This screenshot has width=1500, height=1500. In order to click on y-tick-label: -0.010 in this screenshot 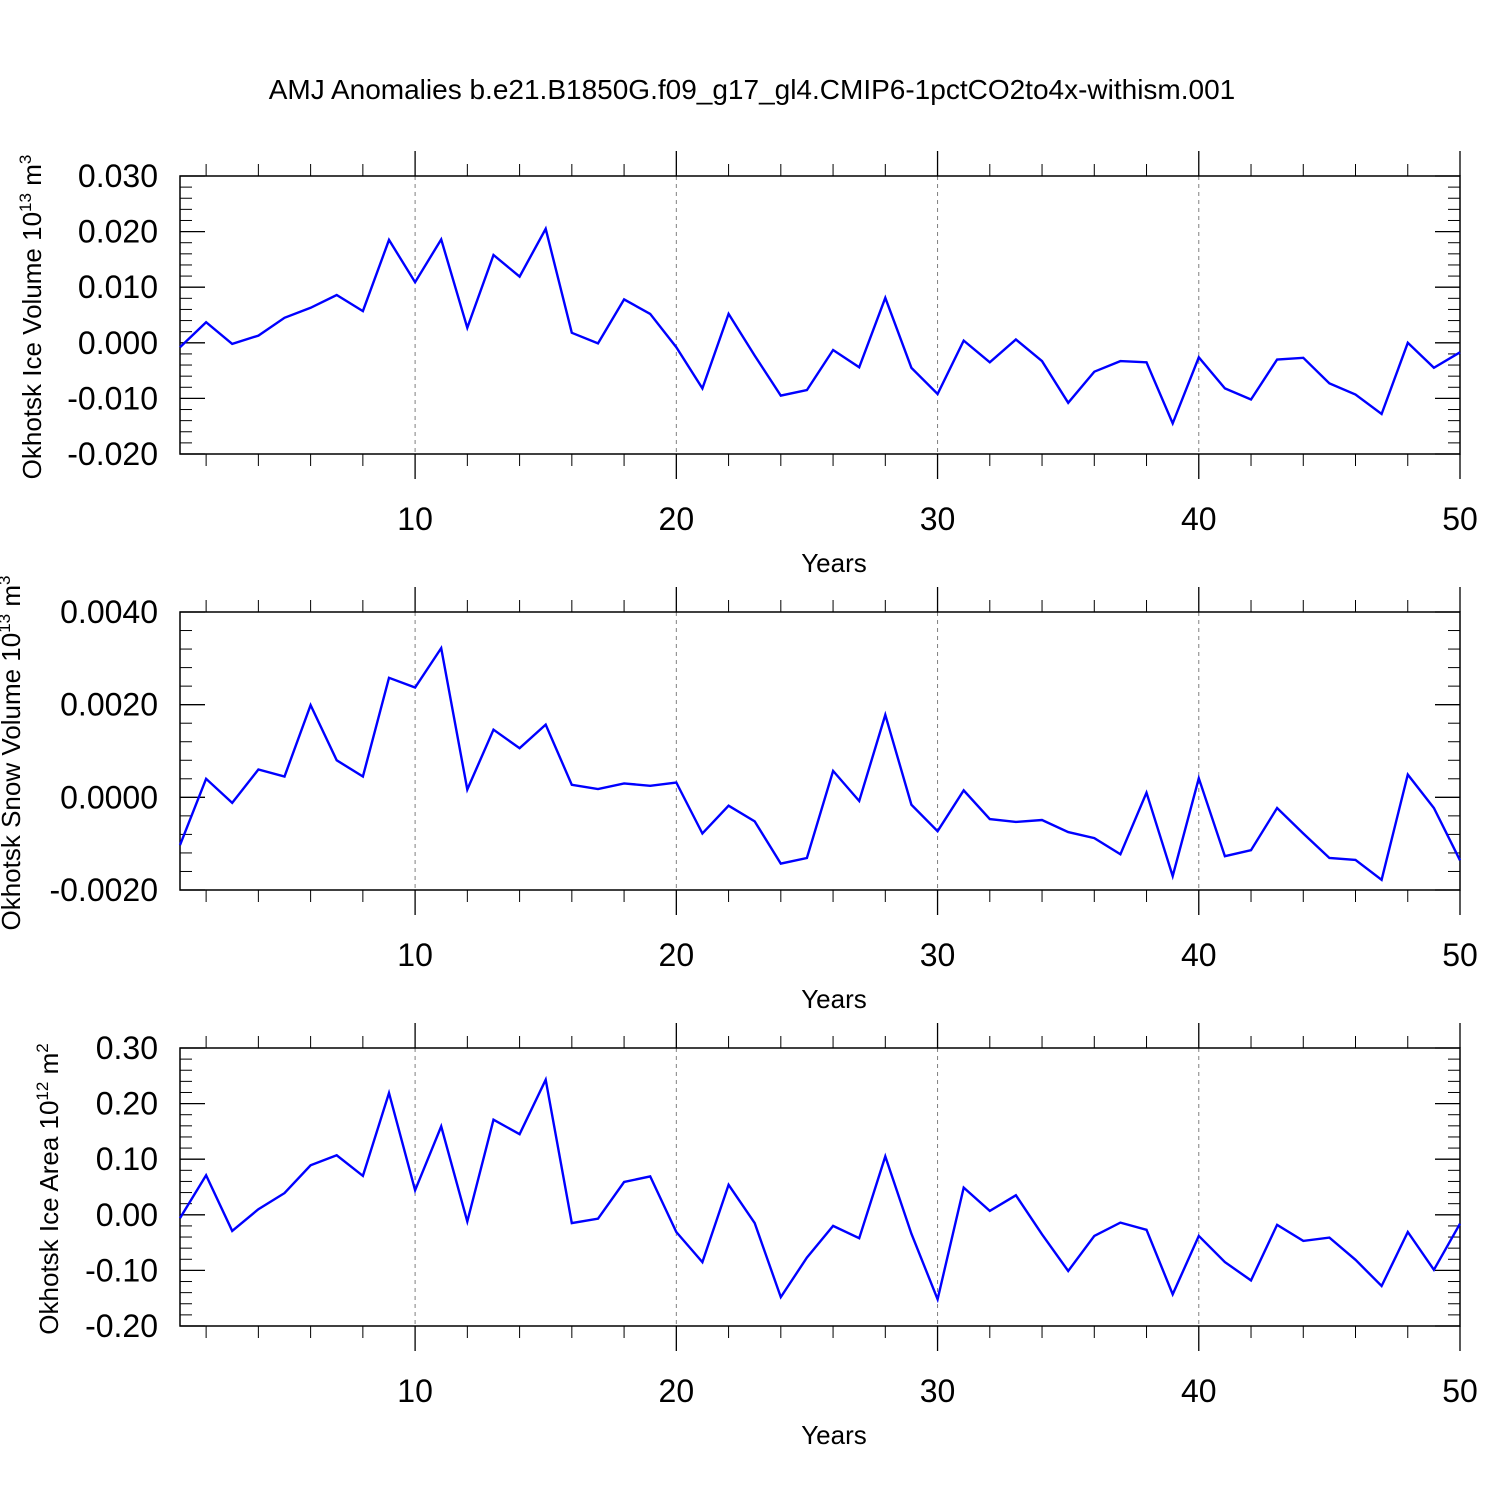, I will do `click(112, 398)`.